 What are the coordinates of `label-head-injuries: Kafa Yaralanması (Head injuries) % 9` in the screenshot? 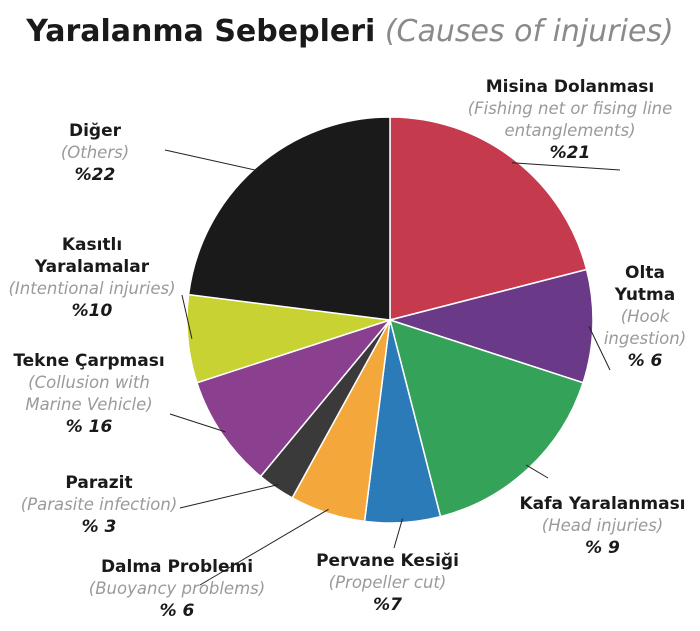 It's located at (602, 526).